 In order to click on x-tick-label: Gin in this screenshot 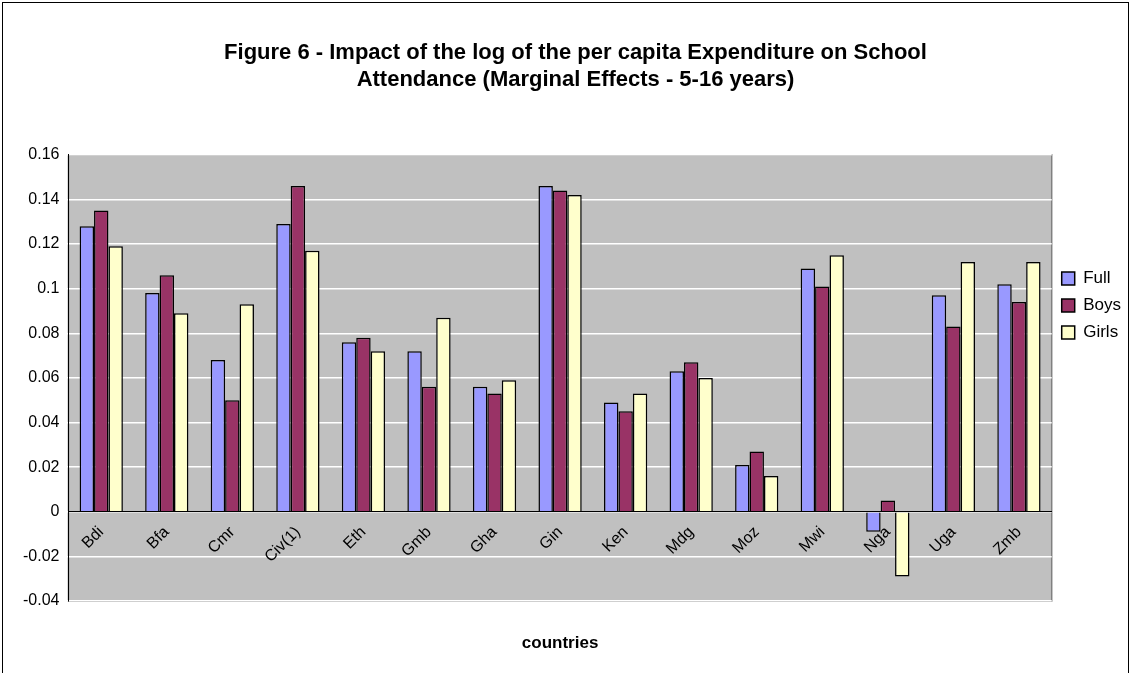, I will do `click(550, 537)`.